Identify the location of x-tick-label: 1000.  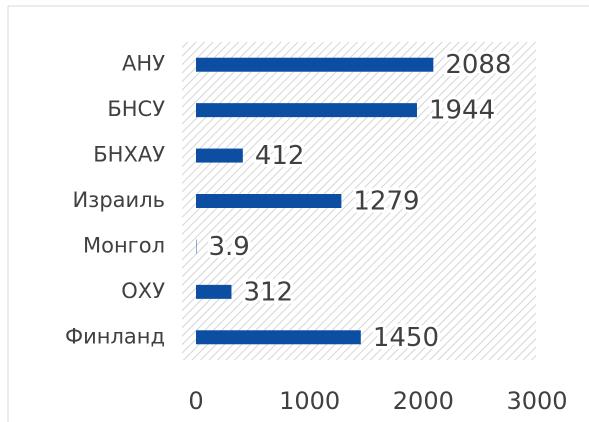
(309, 401).